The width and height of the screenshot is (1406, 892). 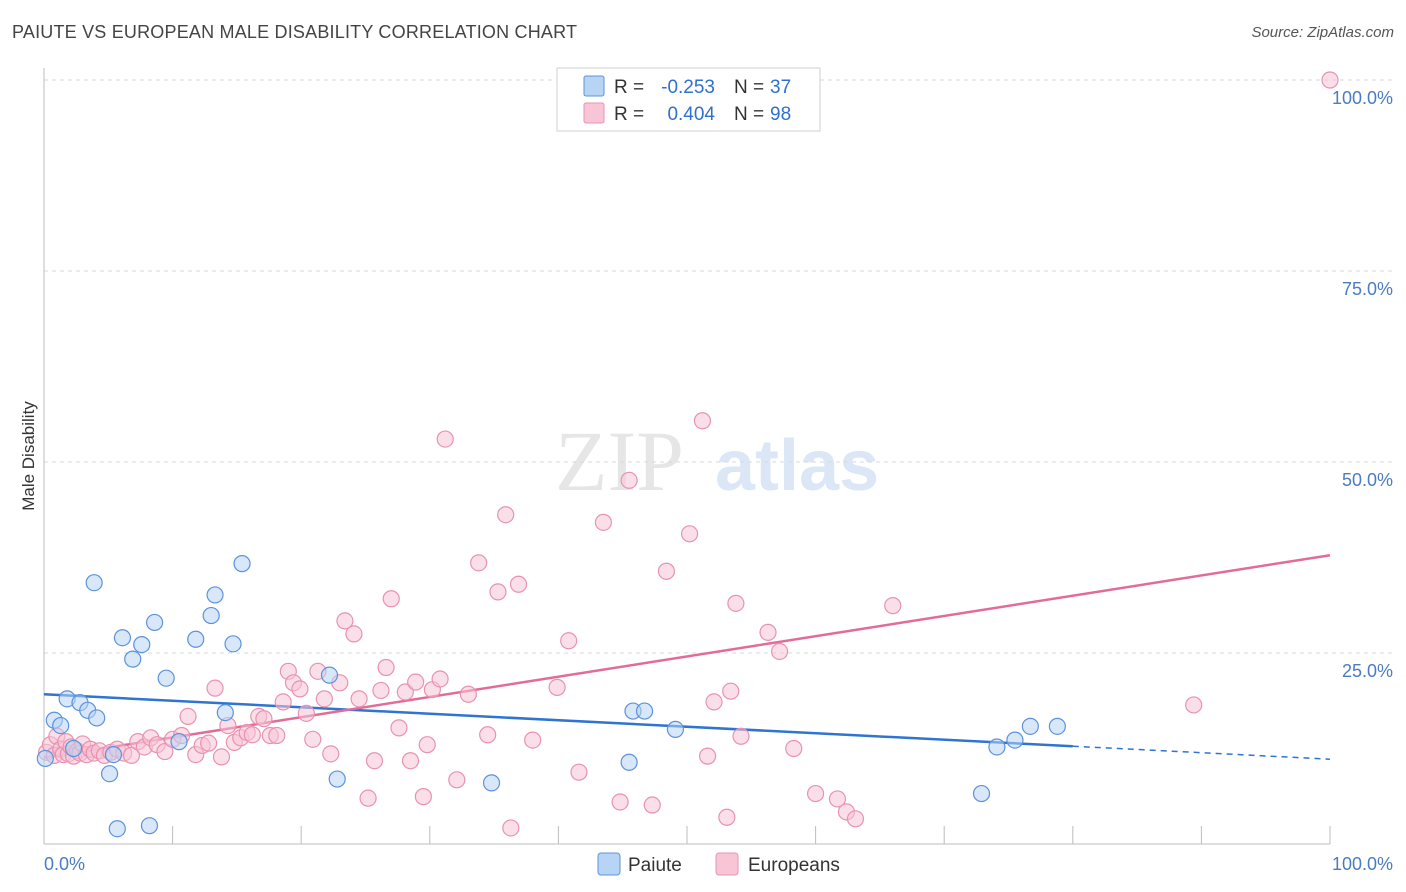 I want to click on series-legend-label-europeans: Europeans, so click(x=794, y=865).